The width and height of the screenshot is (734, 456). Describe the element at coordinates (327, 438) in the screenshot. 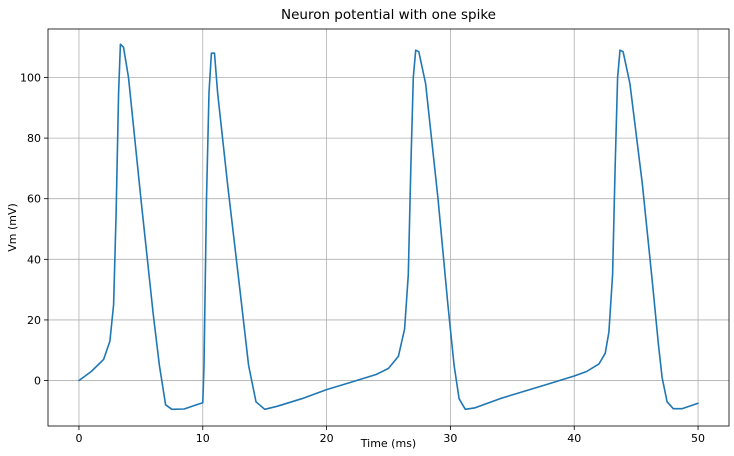

I see `x-tick-label: 20` at that location.